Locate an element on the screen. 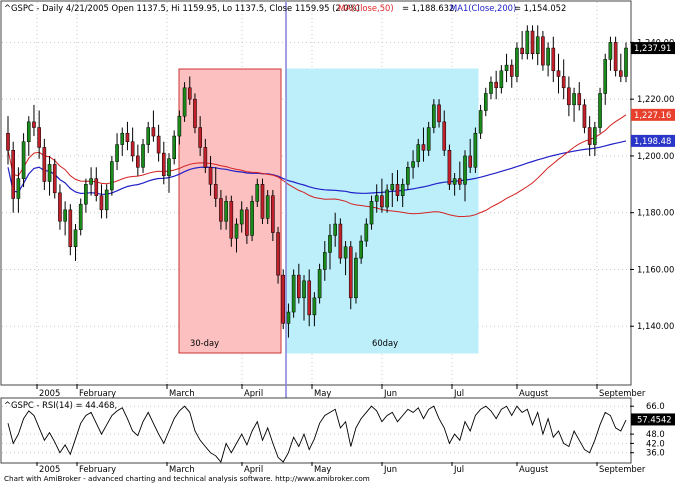 The height and width of the screenshot is (485, 675). rsi-marker-label: 57.4542 is located at coordinates (654, 419).